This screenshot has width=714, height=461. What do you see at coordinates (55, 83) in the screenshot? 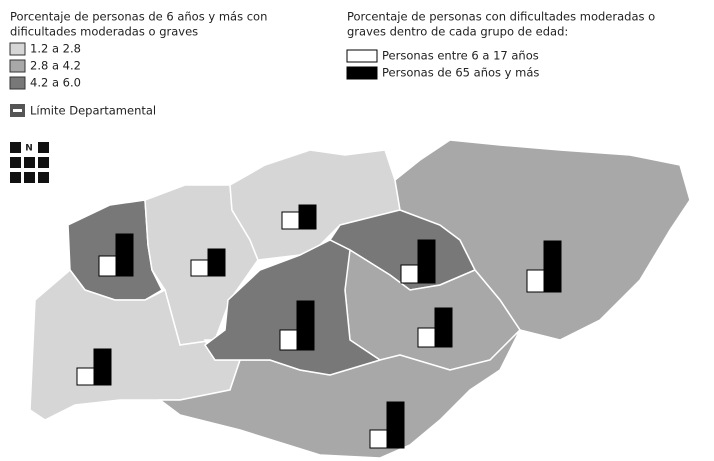
I see `legend-label: 4.2 a 6.0` at bounding box center [55, 83].